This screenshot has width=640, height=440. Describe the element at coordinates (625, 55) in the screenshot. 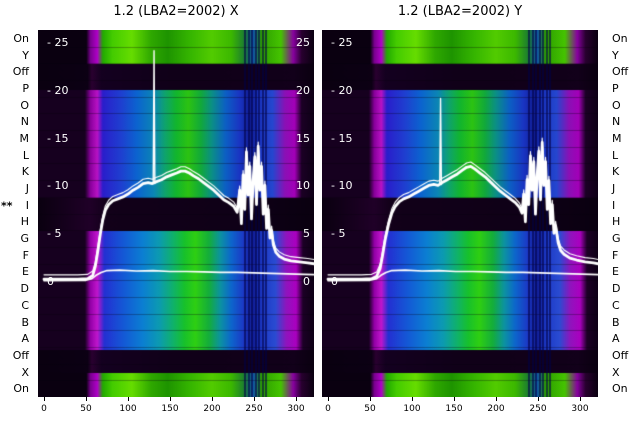

I see `row-label-y: Y` at that location.